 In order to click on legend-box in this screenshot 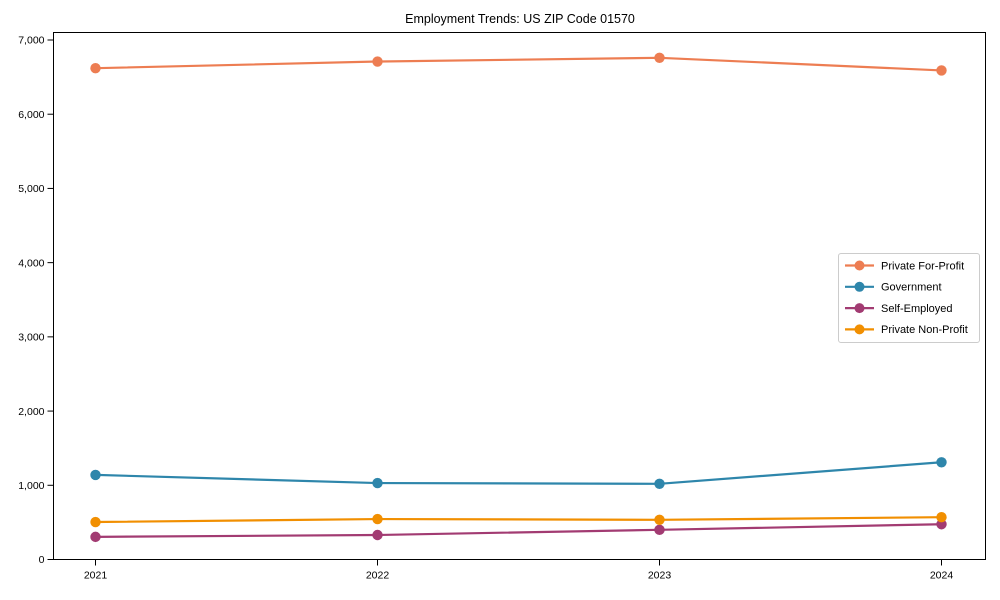, I will do `click(909, 298)`.